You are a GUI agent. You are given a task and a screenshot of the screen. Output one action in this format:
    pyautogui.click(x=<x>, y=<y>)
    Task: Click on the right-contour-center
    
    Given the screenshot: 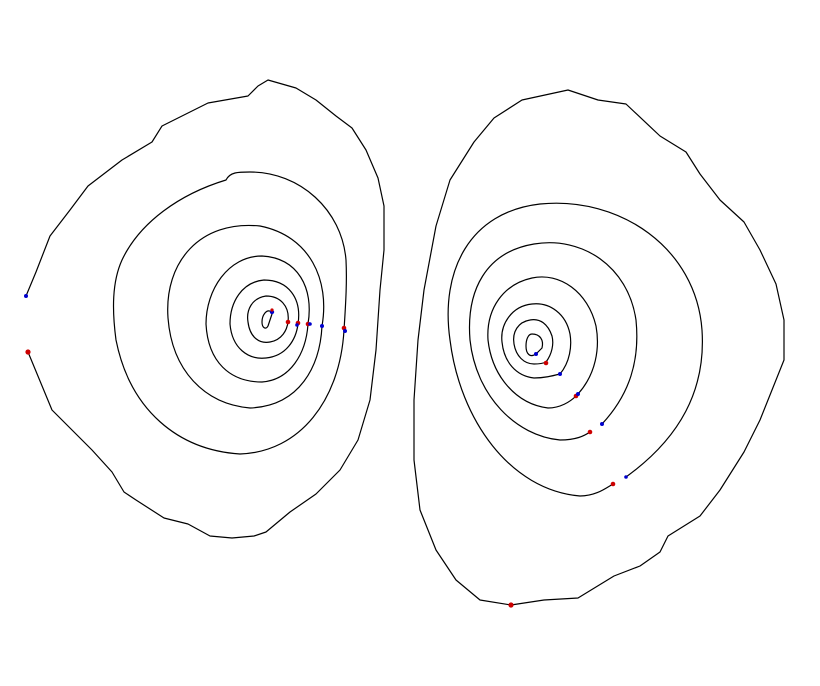 What is the action you would take?
    pyautogui.click(x=534, y=345)
    